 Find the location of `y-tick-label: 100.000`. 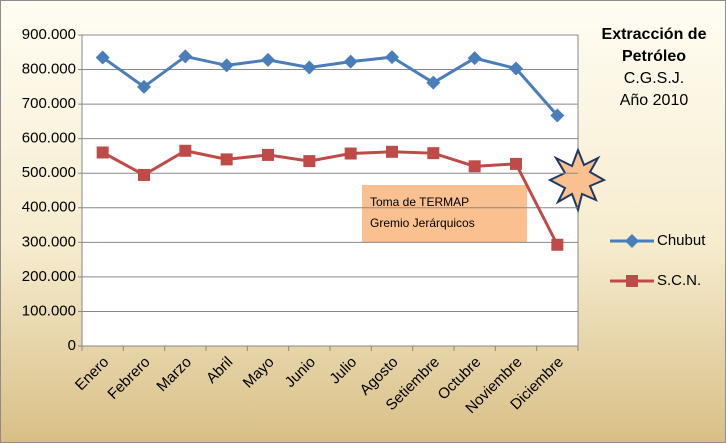

y-tick-label: 100.000 is located at coordinates (49, 310).